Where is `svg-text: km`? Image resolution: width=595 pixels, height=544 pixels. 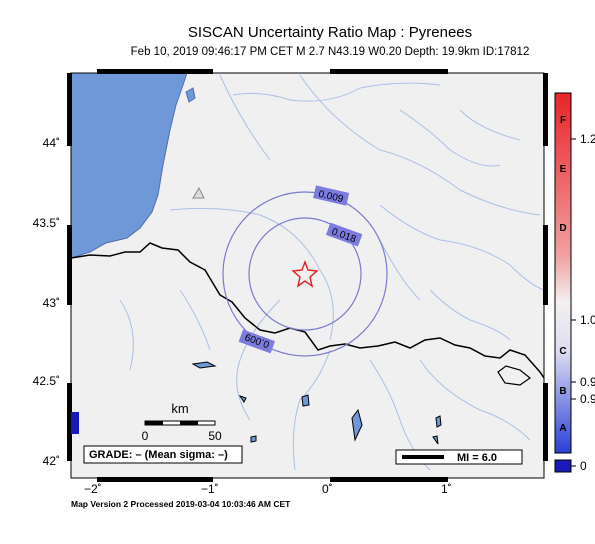
svg-text: km is located at coordinates (179, 408).